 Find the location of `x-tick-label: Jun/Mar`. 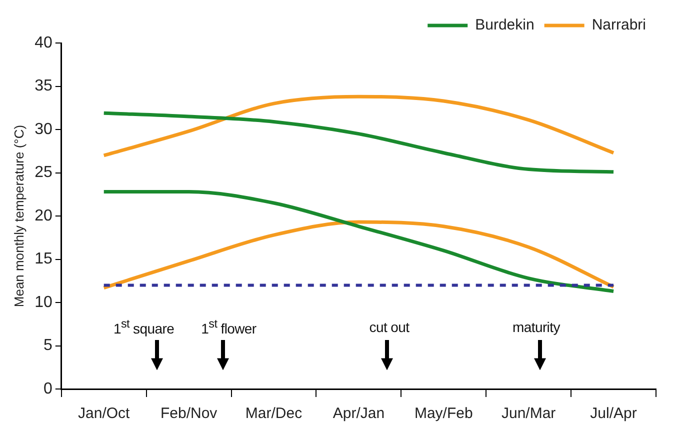

x-tick-label: Jun/Mar is located at coordinates (528, 413).